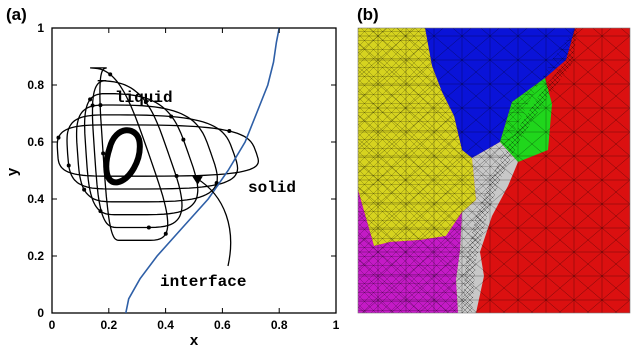 Image resolution: width=633 pixels, height=348 pixels. Describe the element at coordinates (194, 340) in the screenshot. I see `x-axis-label: x` at that location.